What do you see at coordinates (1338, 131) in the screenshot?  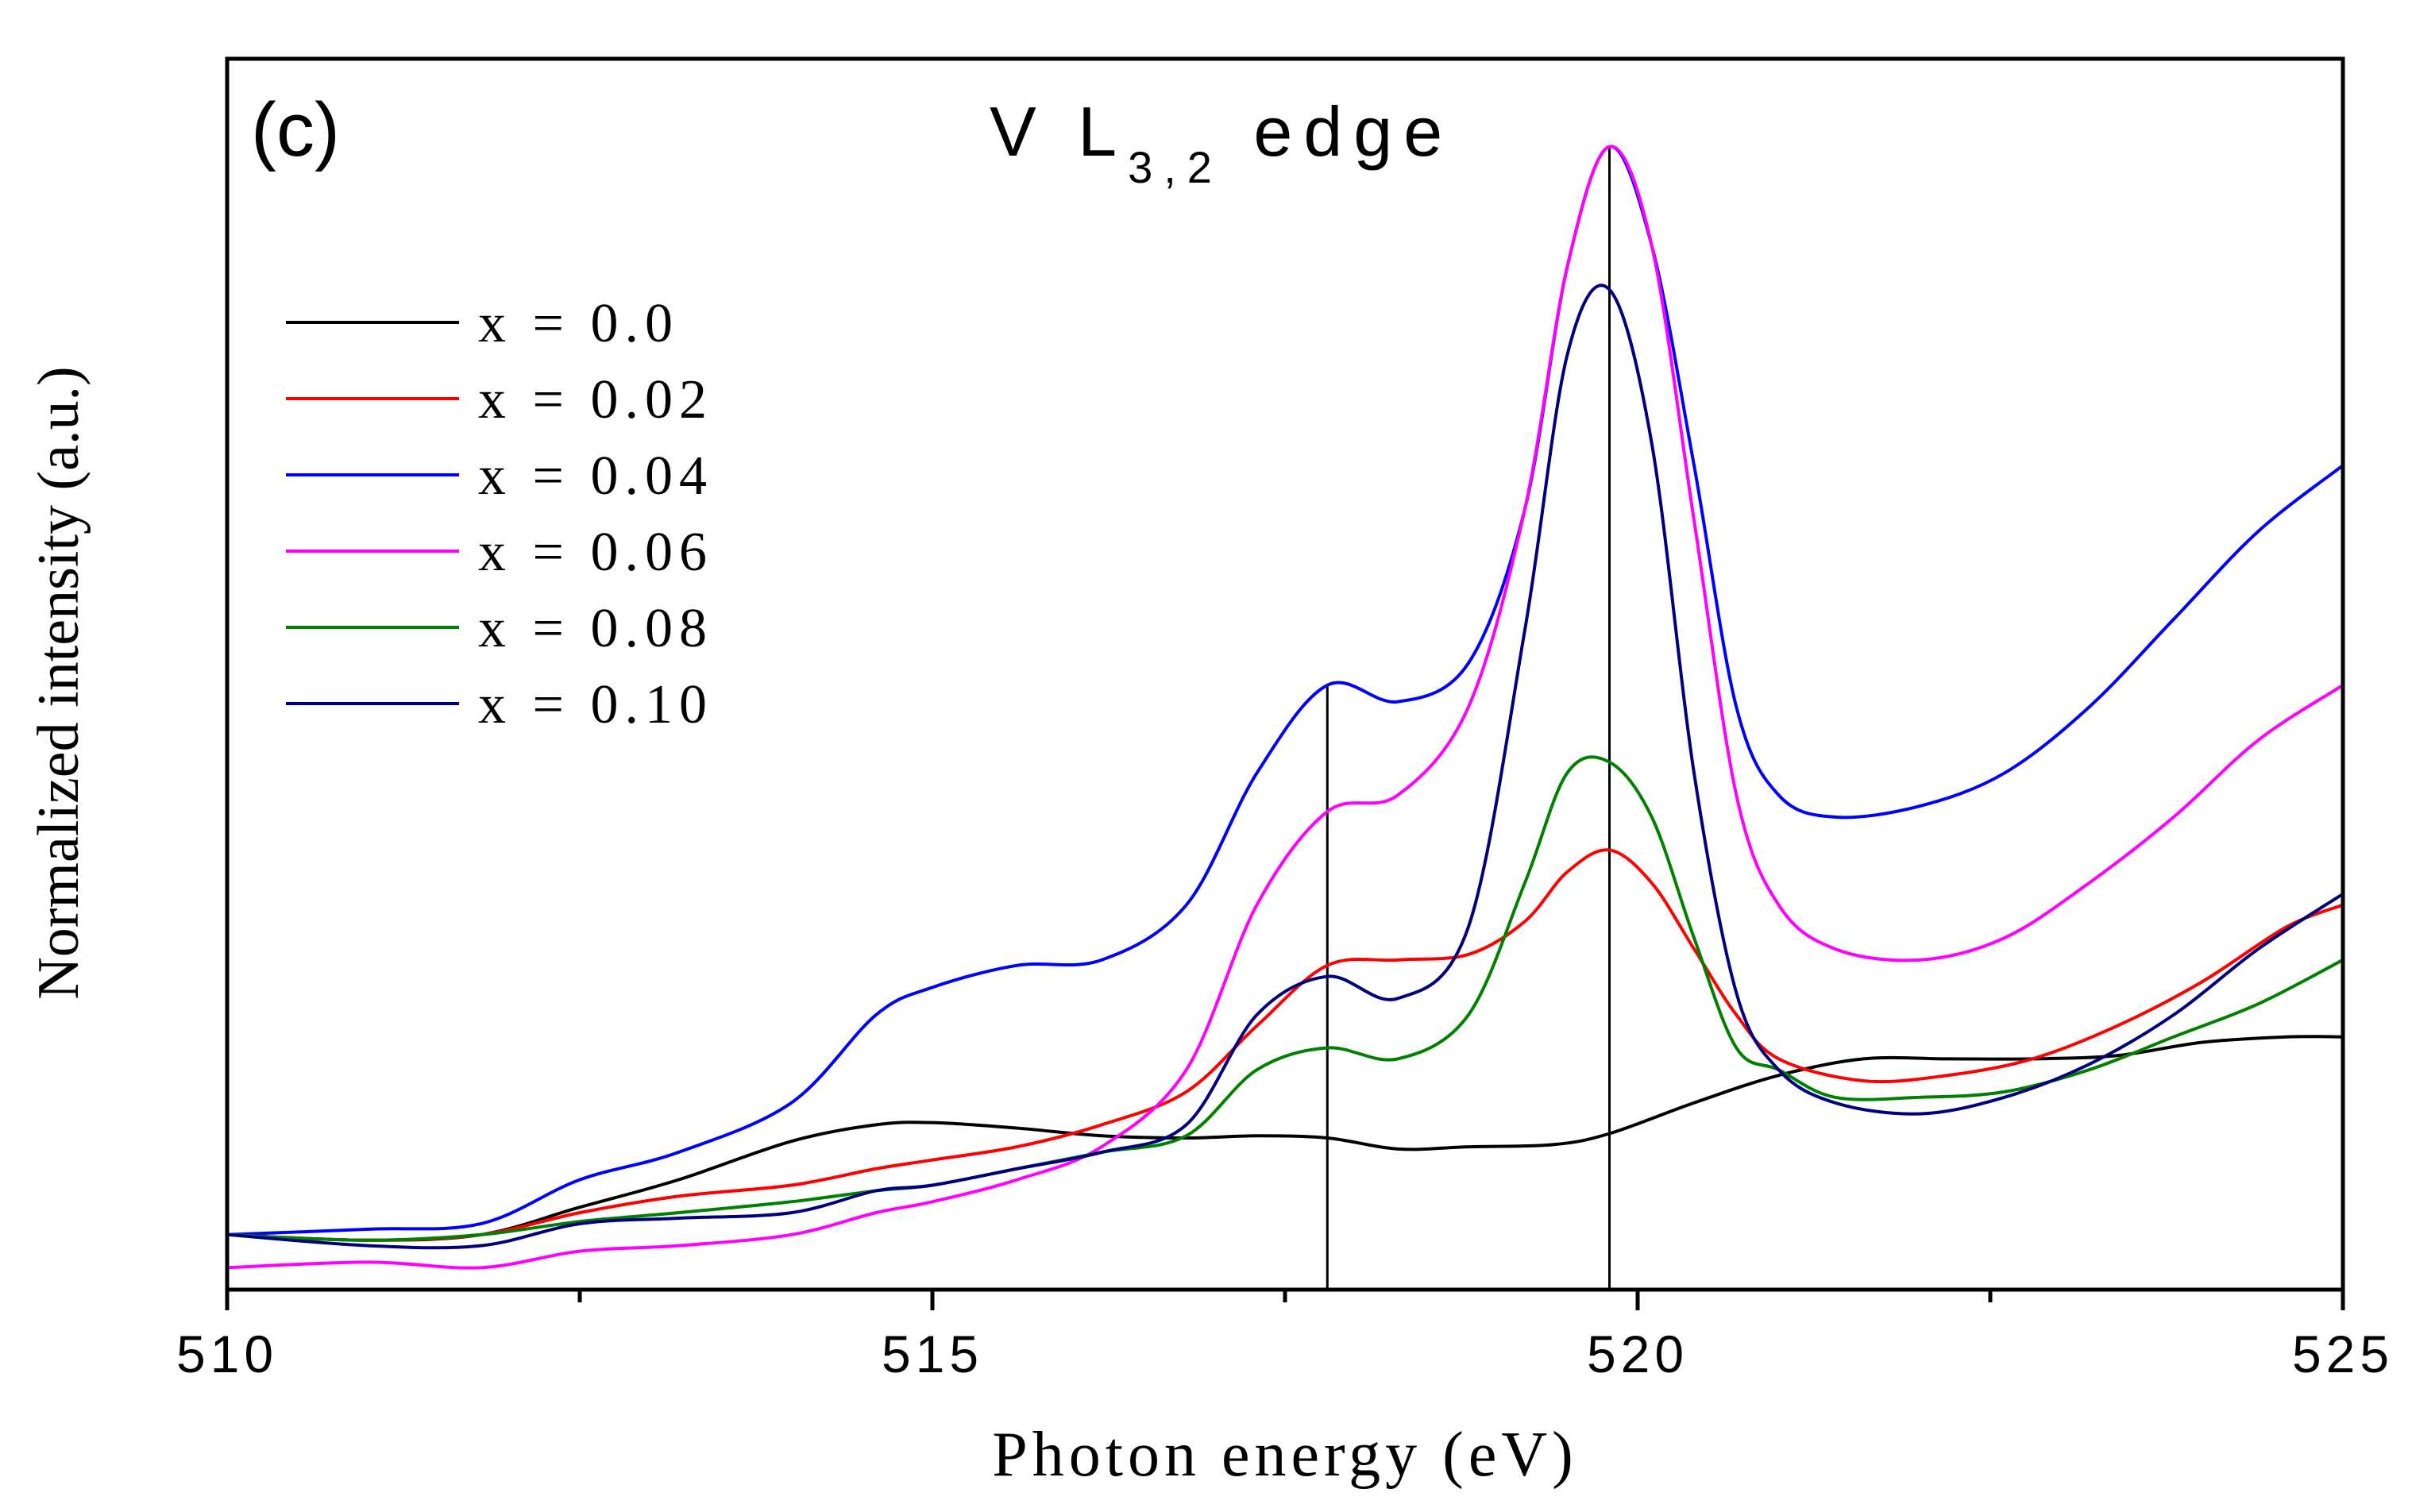 I see `chart-title-suffix: edge` at bounding box center [1338, 131].